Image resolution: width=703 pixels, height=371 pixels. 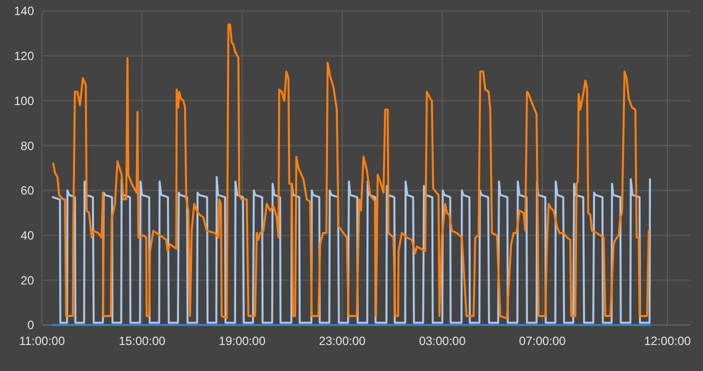 I want to click on y-tick-label: 40, so click(x=27, y=235).